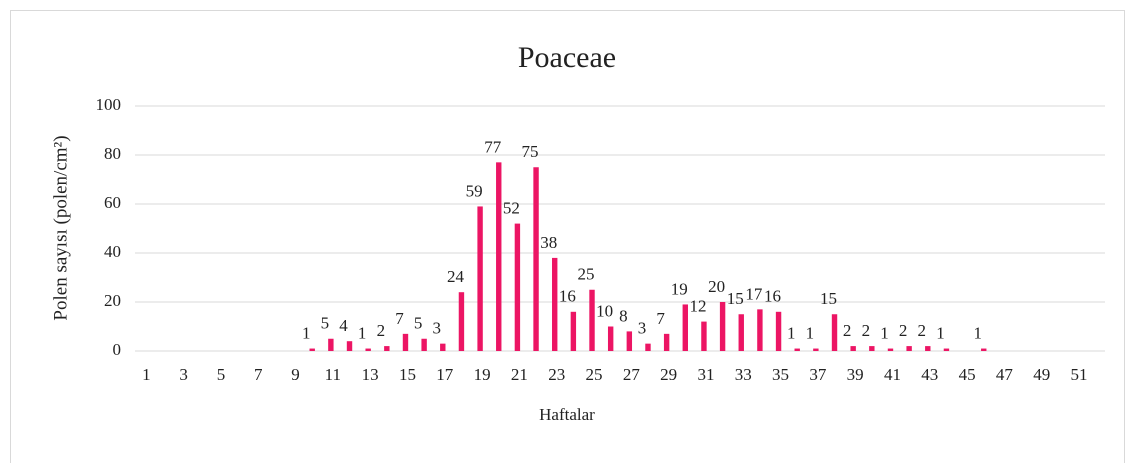 This screenshot has height=468, width=1135. Describe the element at coordinates (530, 151) in the screenshot. I see `data-label: 75` at that location.